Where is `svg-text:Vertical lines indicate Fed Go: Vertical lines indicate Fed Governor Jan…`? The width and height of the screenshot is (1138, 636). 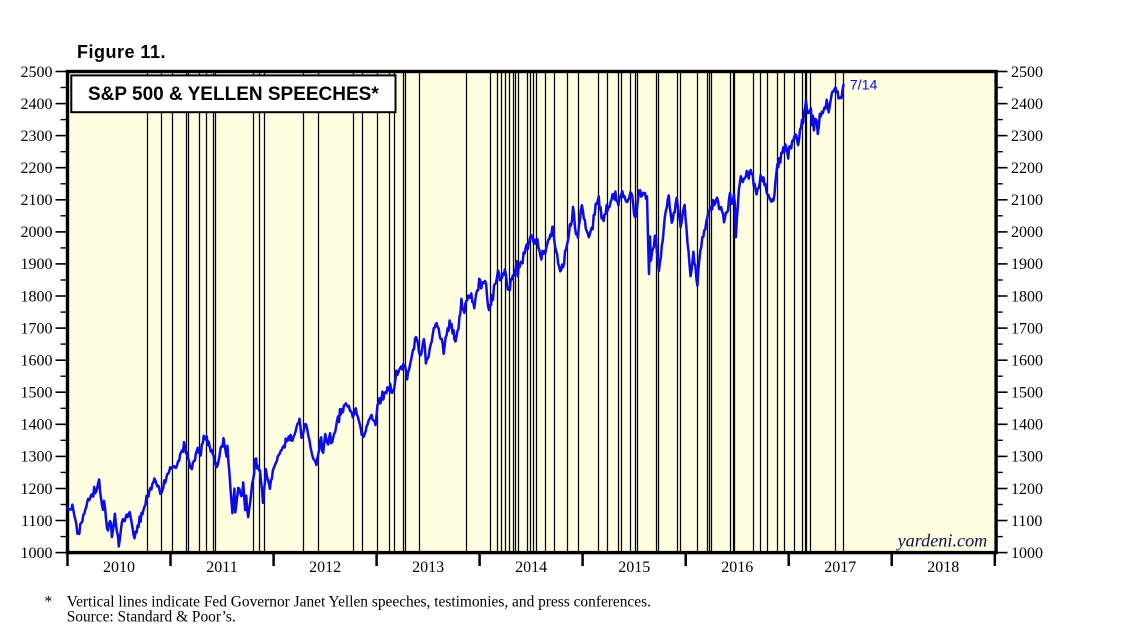
svg-text:Vertical lines indicate Fed Go: Vertical lines indicate Fed Governor Jan… is located at coordinates (359, 601).